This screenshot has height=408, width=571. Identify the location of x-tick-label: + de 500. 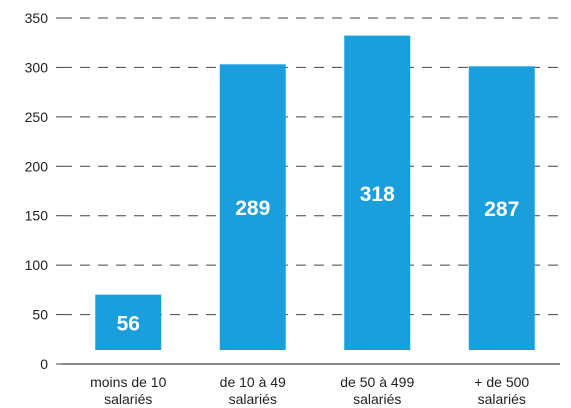
(501, 382).